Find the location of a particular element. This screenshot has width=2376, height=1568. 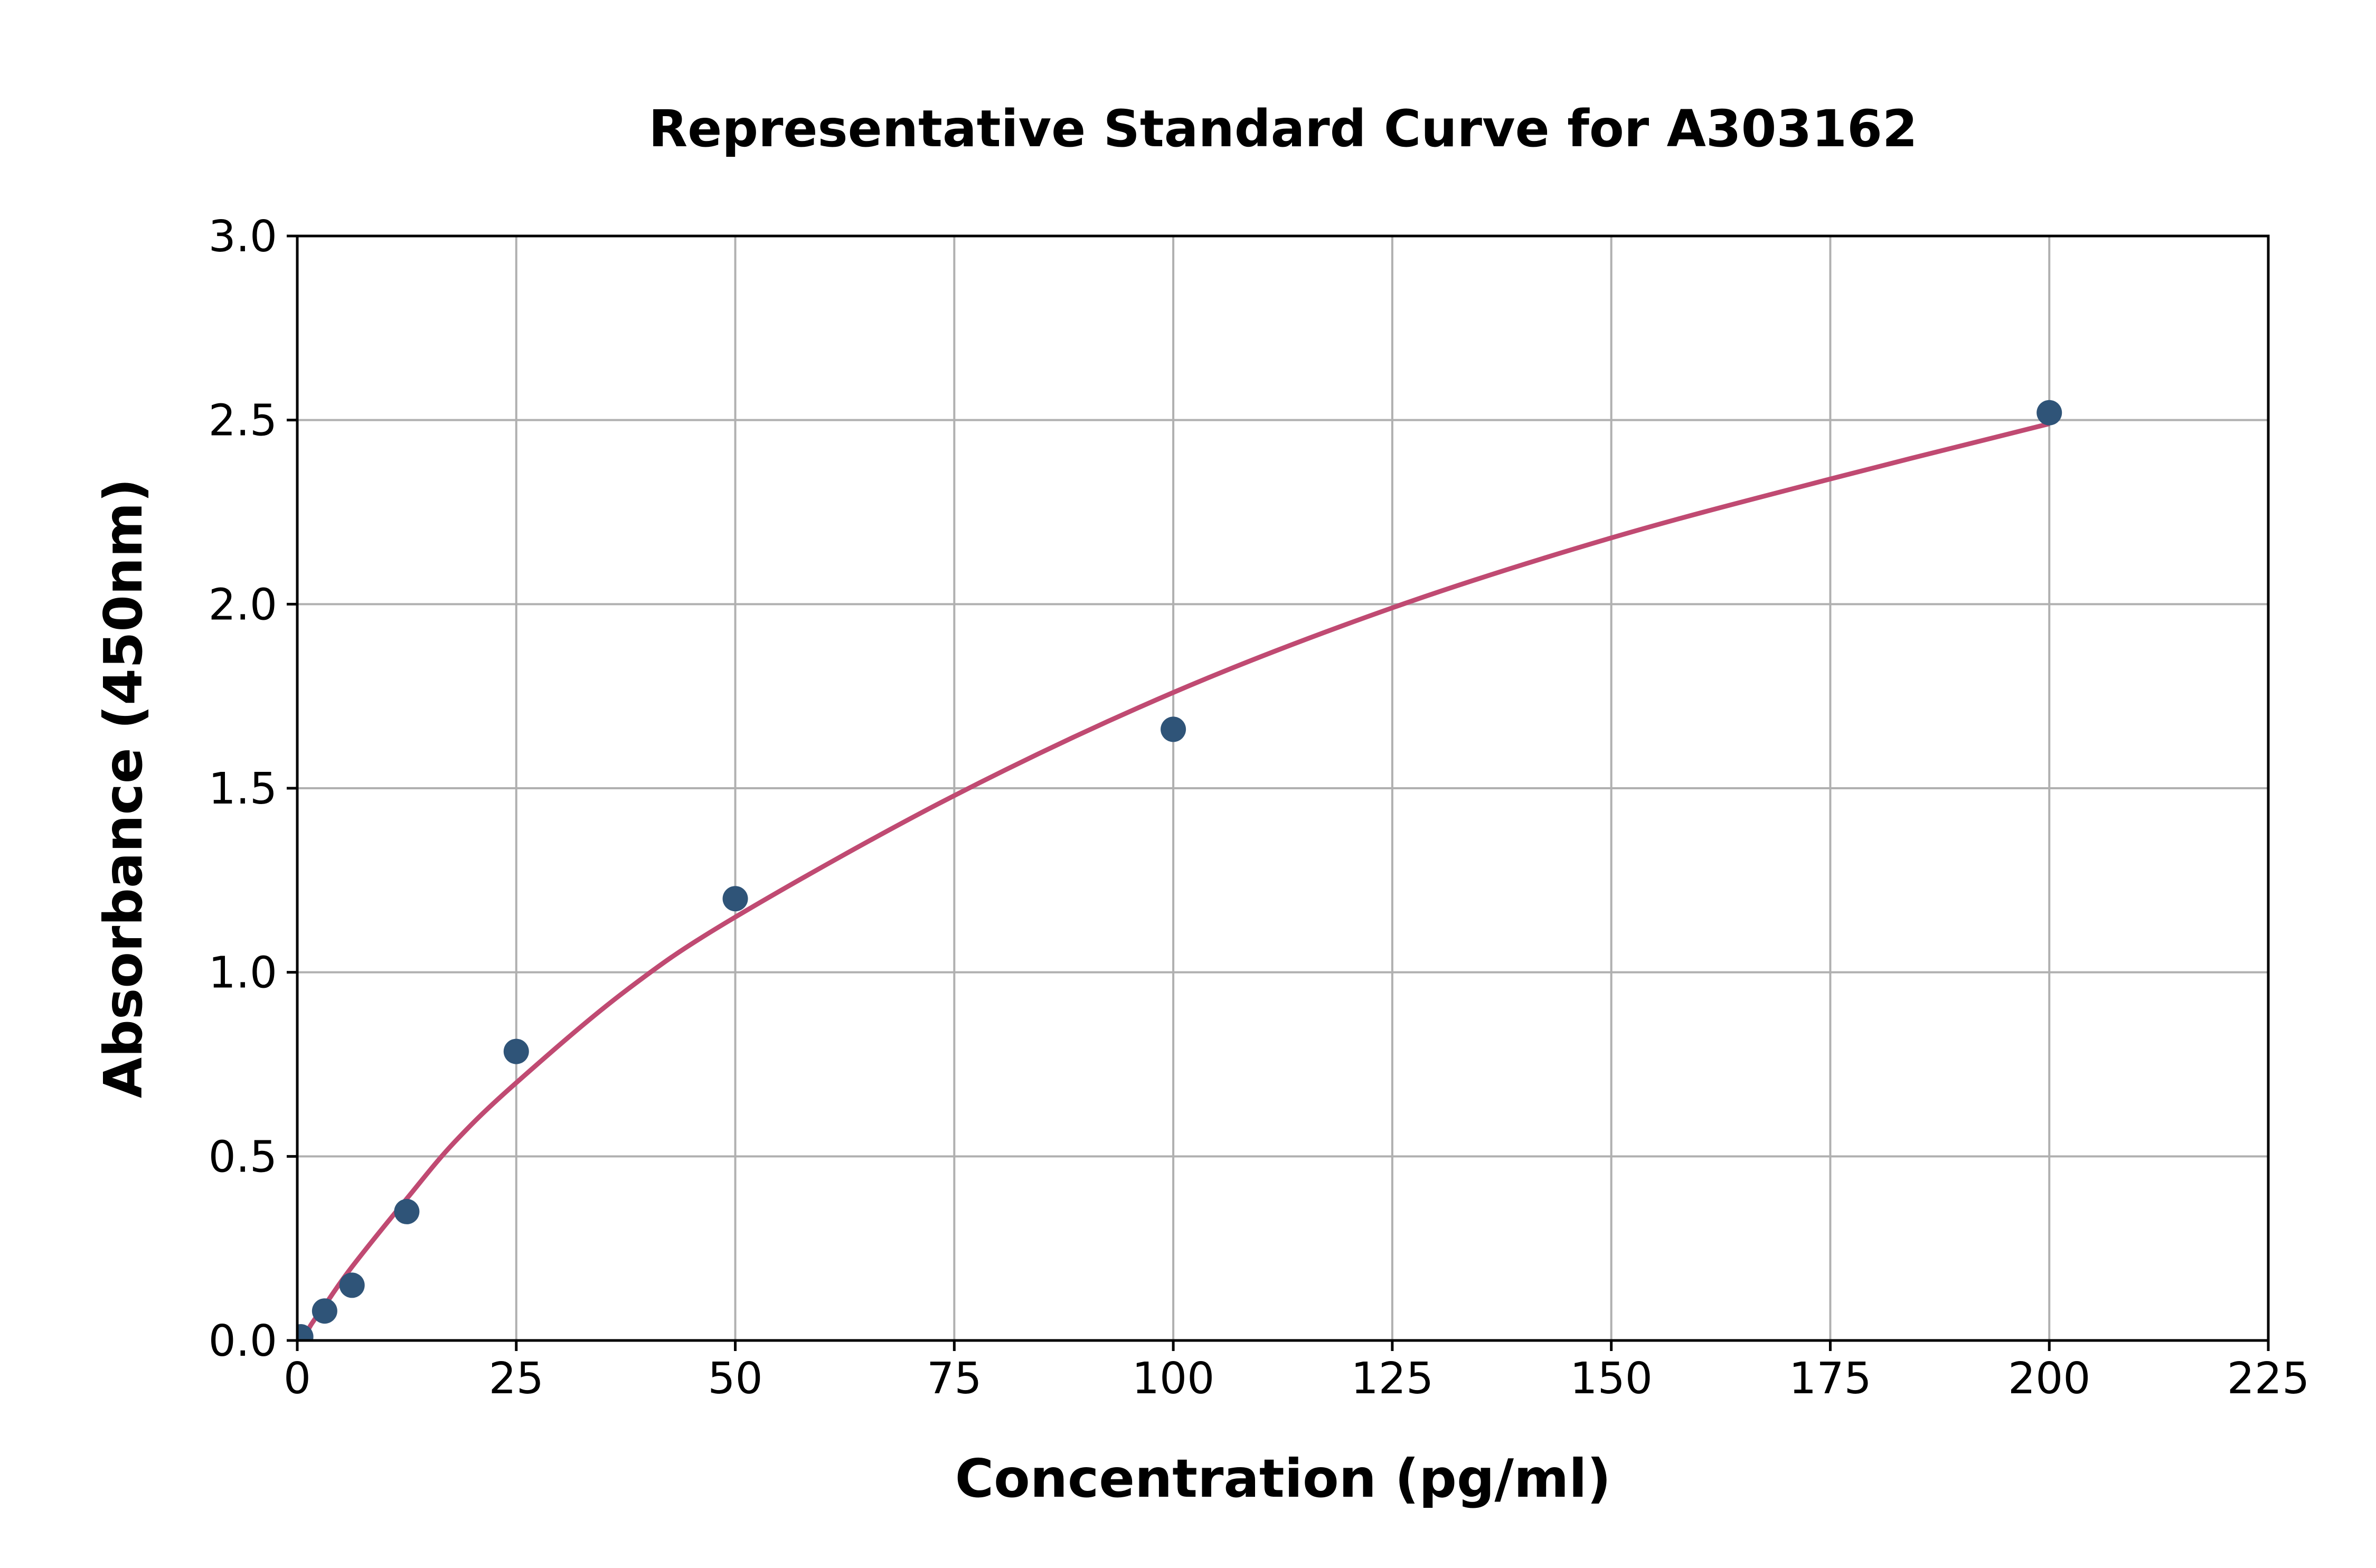

y-tick-label: 2.0 is located at coordinates (243, 605).